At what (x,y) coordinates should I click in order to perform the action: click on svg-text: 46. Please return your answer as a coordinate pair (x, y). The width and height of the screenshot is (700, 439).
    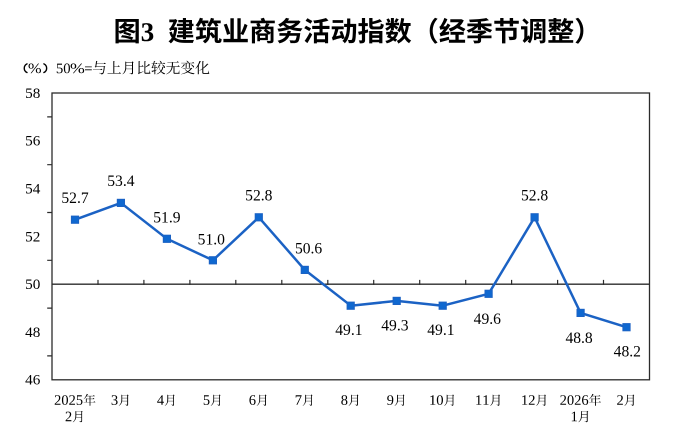
    Looking at the image, I should click on (33, 380).